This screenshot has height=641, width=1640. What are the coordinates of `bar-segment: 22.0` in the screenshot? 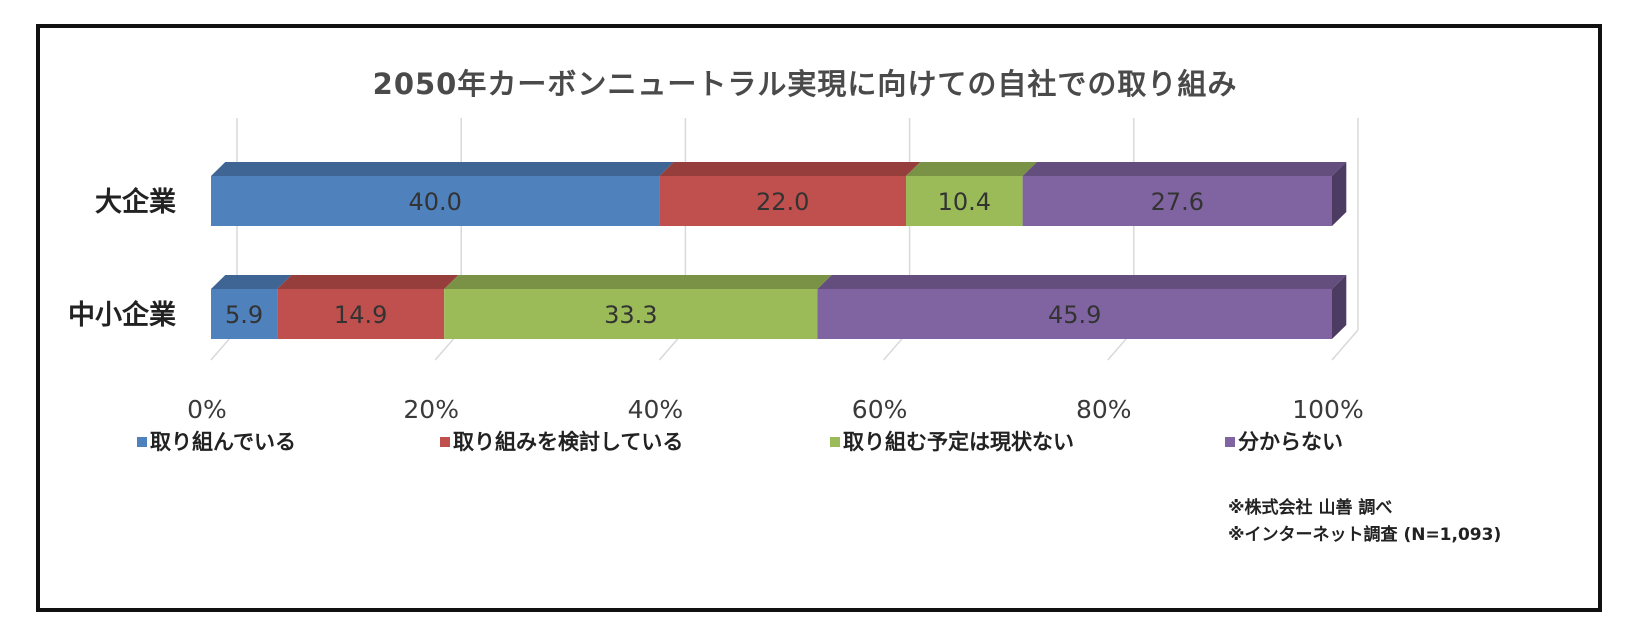 It's located at (790, 194).